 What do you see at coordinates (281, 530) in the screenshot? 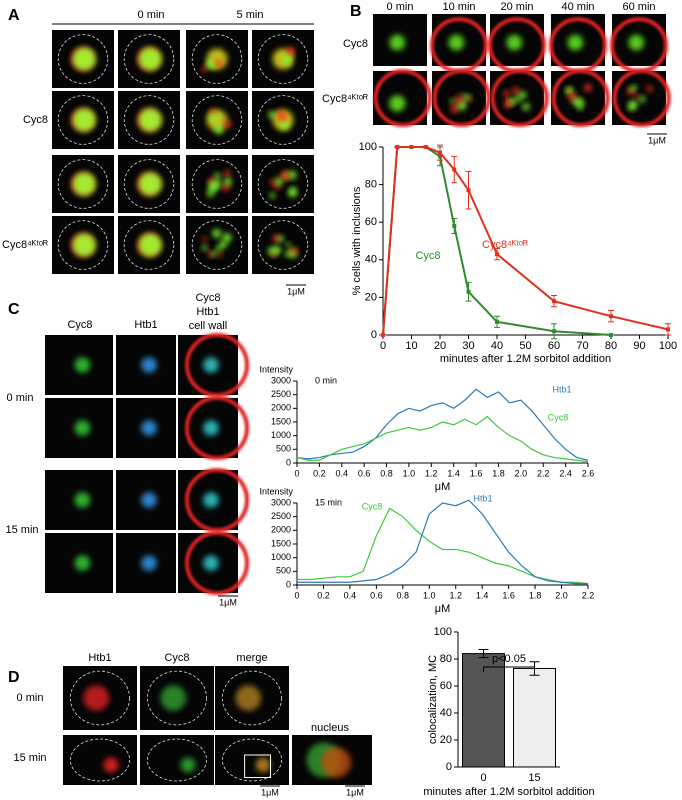
I see `label: 2000` at bounding box center [281, 530].